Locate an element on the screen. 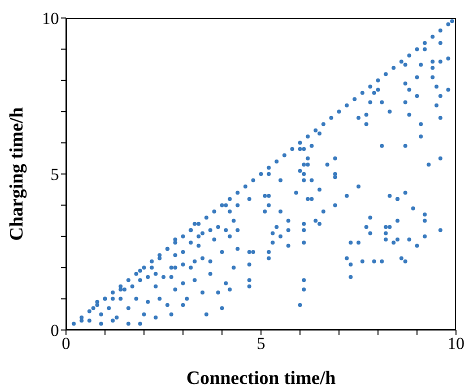 Image resolution: width=474 pixels, height=389 pixels. x-axis-title: Connection time/h is located at coordinates (261, 378).